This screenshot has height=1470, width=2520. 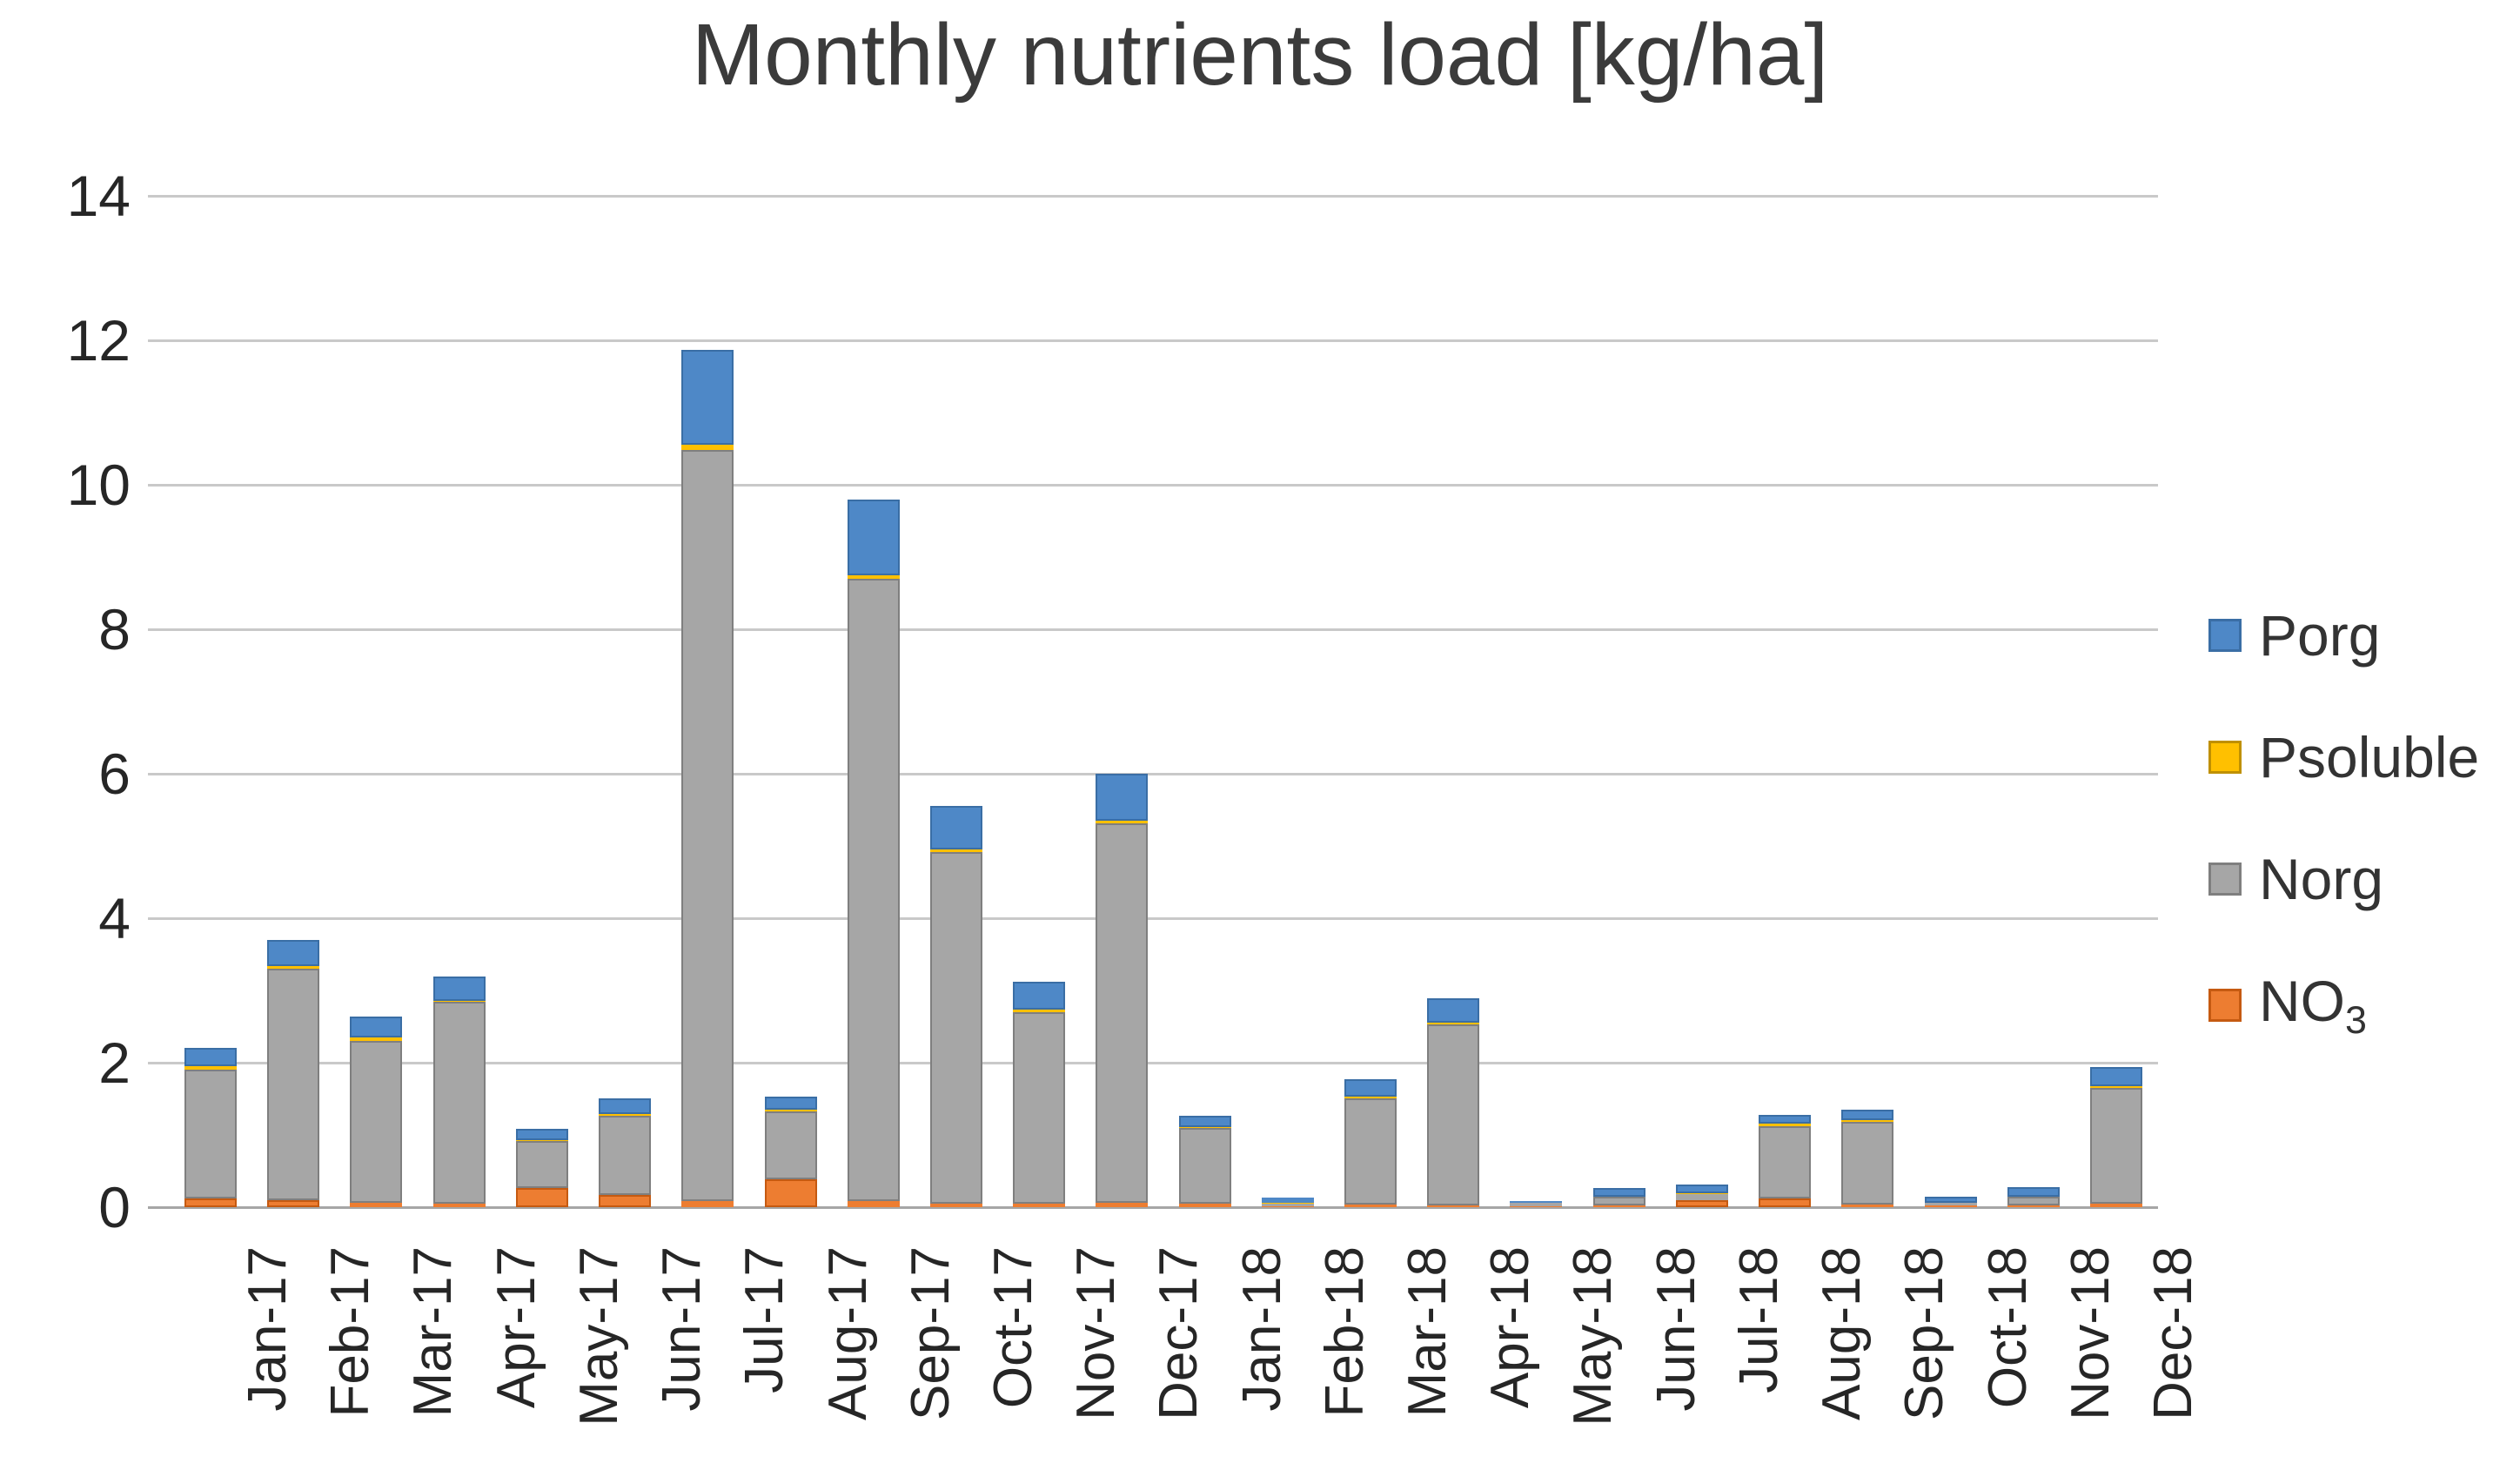 What do you see at coordinates (1510, 1327) in the screenshot?
I see `x-axis-label-Apr-18: Apr-18` at bounding box center [1510, 1327].